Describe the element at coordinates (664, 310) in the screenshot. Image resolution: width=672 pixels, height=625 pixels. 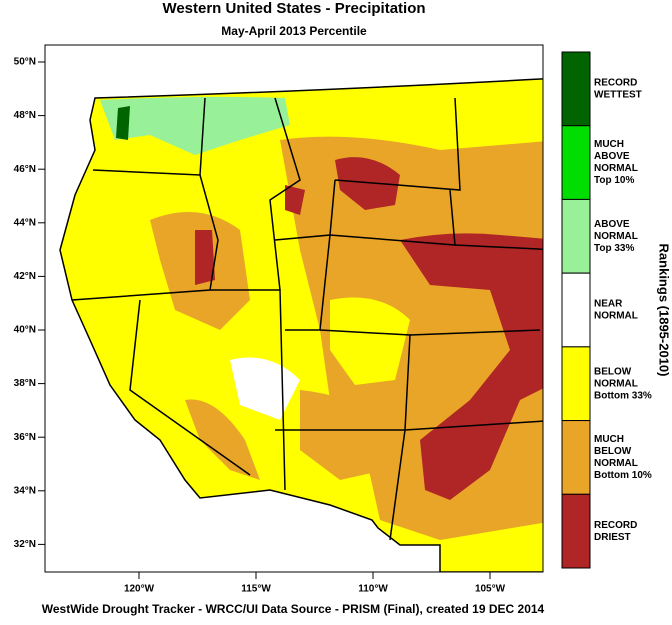
I see `legend-title: Rankings (1895-2010)` at that location.